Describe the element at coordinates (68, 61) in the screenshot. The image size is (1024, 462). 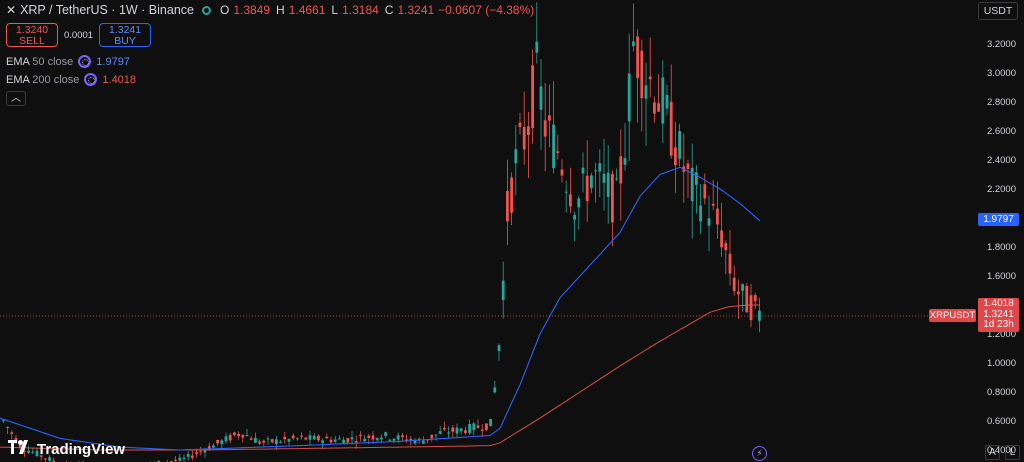
I see `ema50-legend: EMA 50 close 1.9797` at that location.